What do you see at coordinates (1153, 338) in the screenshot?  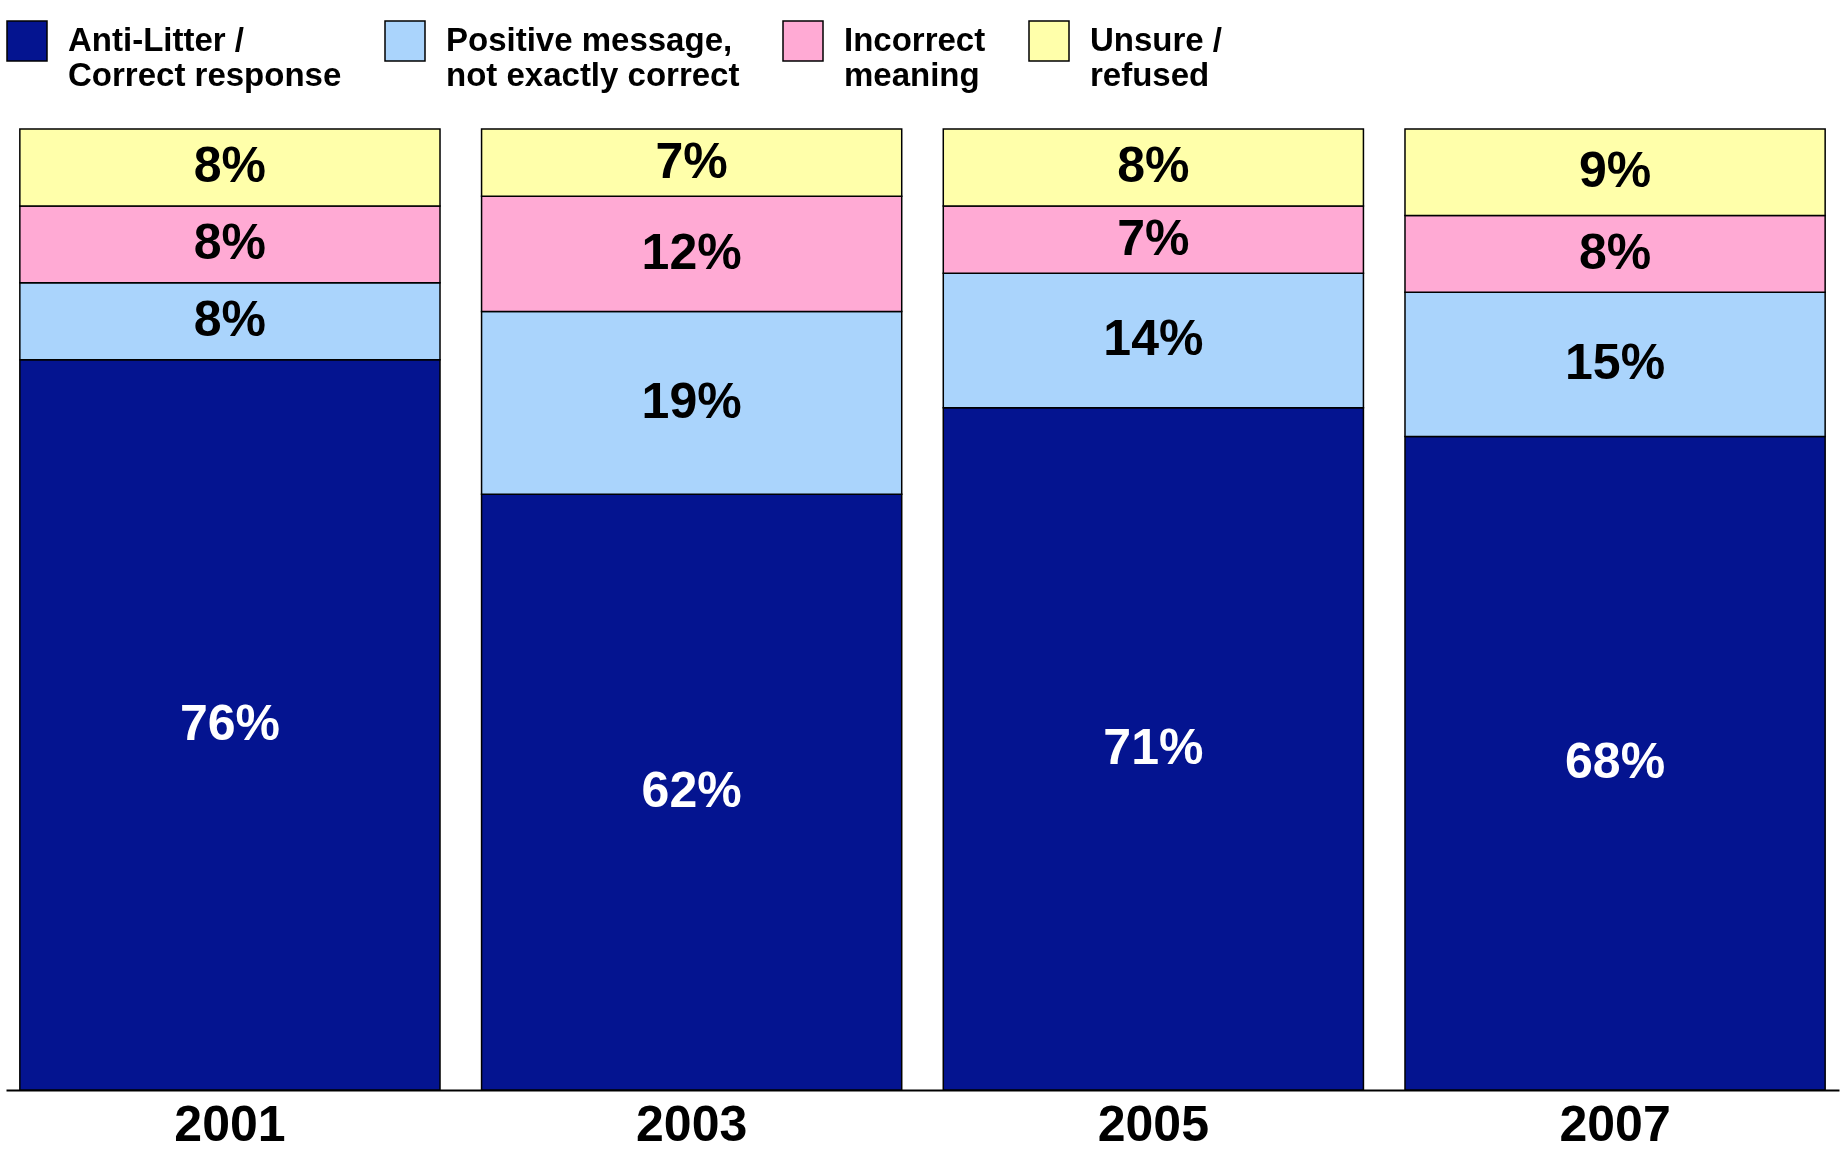 I see `data-label: 14%` at bounding box center [1153, 338].